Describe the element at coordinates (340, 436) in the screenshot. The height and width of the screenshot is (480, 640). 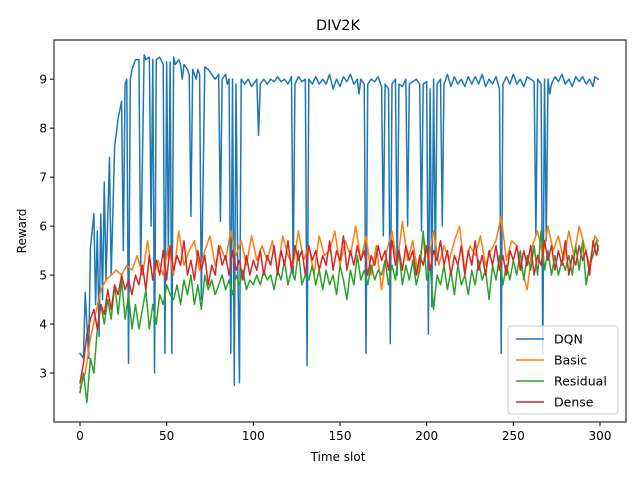
I see `x-tick-label: 150` at that location.